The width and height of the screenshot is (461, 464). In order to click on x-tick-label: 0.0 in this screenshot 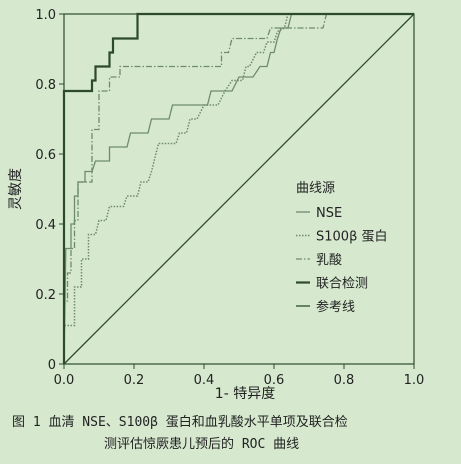, I will do `click(64, 380)`.